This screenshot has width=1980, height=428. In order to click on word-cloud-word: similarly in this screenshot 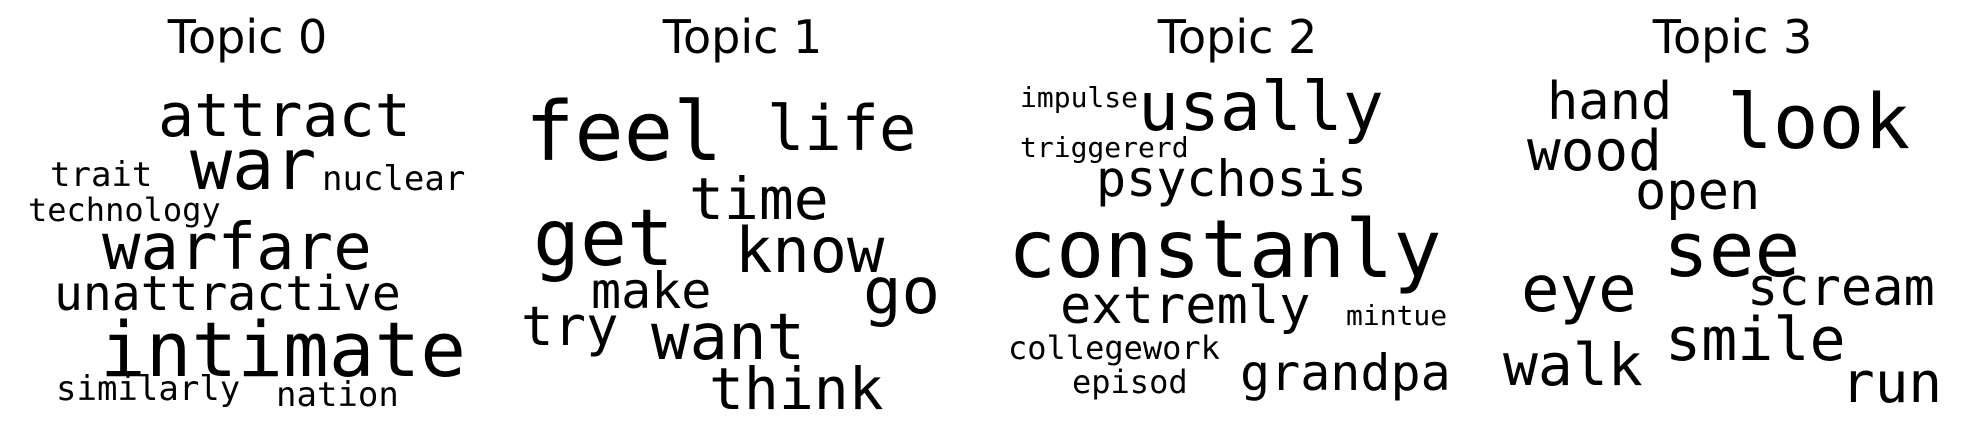, I will do `click(148, 389)`.